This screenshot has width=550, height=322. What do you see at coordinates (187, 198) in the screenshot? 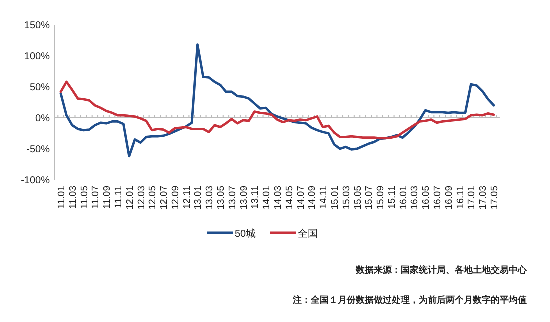
I see `x-tick-label: 12.11` at bounding box center [187, 198].